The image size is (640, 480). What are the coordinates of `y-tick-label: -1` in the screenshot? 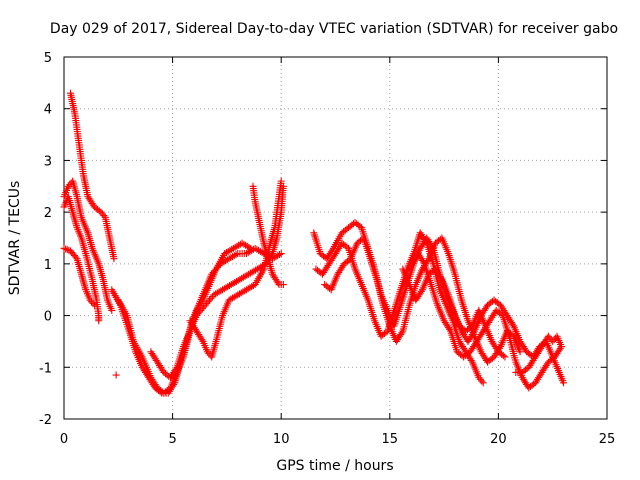 It's located at (45, 368).